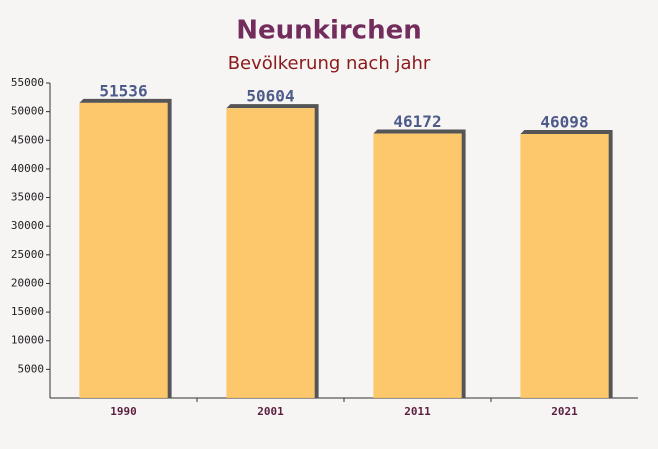 The height and width of the screenshot is (449, 658). Describe the element at coordinates (27, 111) in the screenshot. I see `y-tick-label: 50000` at that location.